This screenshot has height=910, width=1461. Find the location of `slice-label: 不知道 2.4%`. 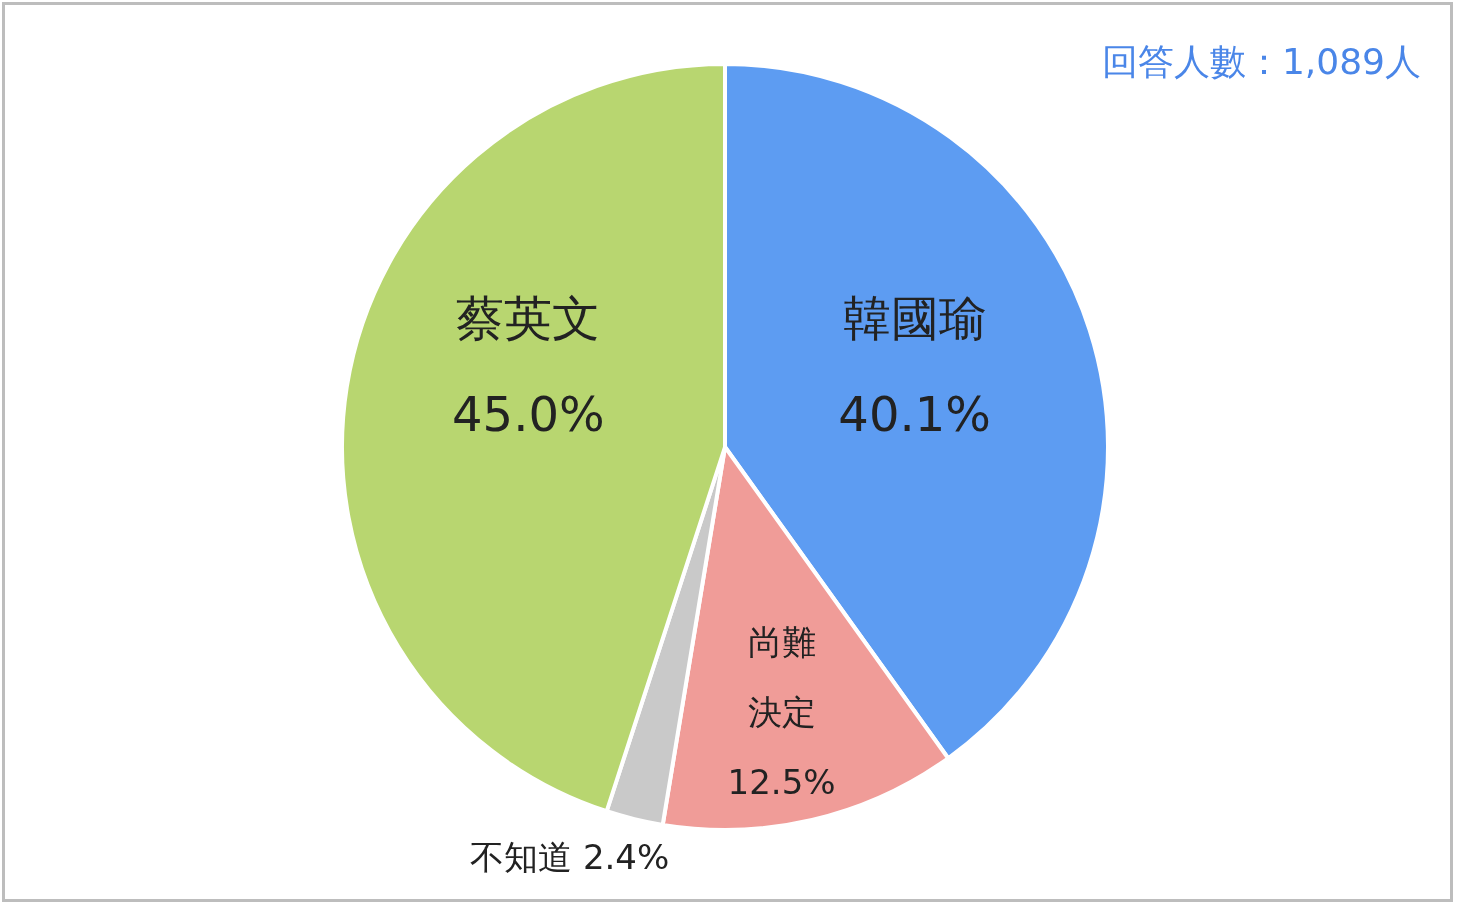

slice-label: 不知道 2.4% is located at coordinates (570, 857).